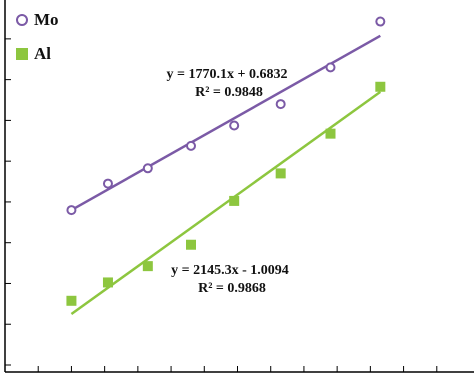 The image size is (474, 374). What do you see at coordinates (46, 19) in the screenshot?
I see `legend-label: Mo` at bounding box center [46, 19].